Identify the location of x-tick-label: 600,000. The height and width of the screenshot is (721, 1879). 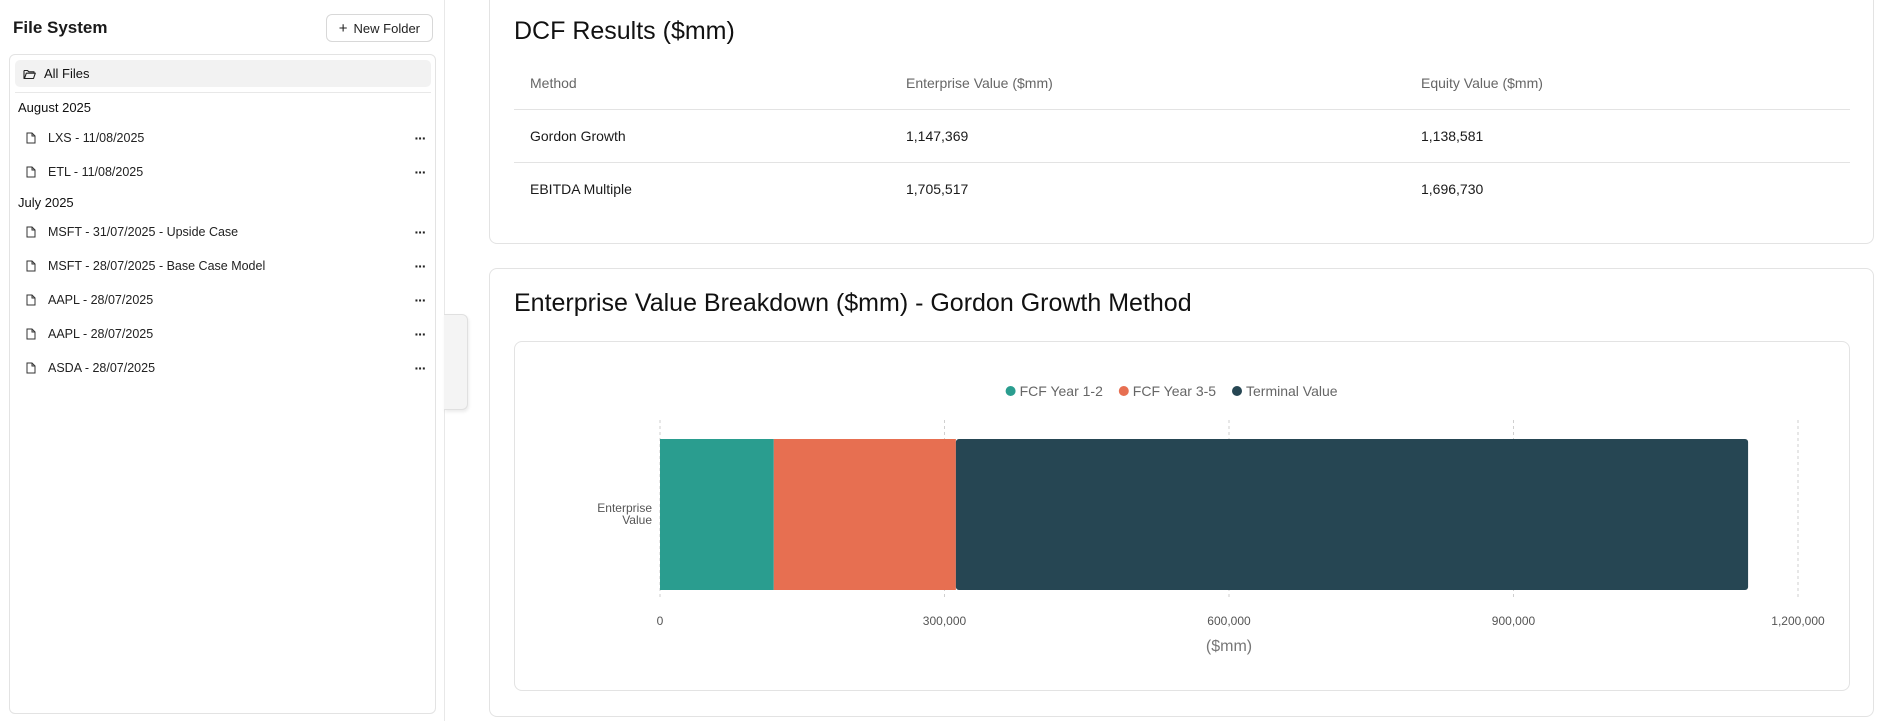
(1229, 621).